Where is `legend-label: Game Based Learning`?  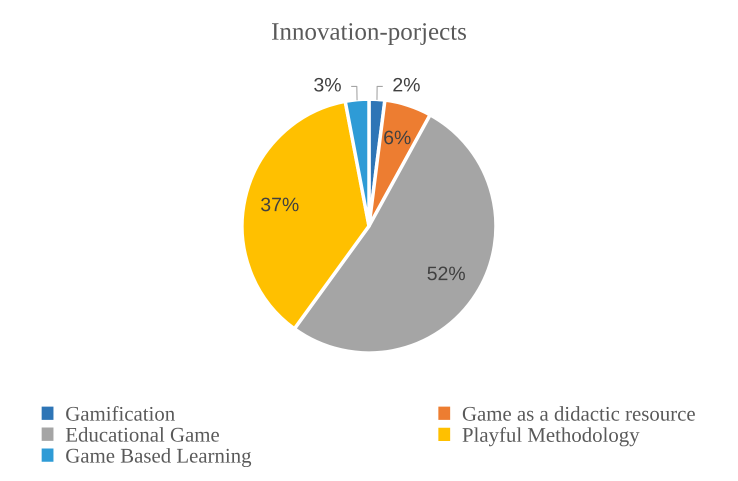 legend-label: Game Based Learning is located at coordinates (159, 458).